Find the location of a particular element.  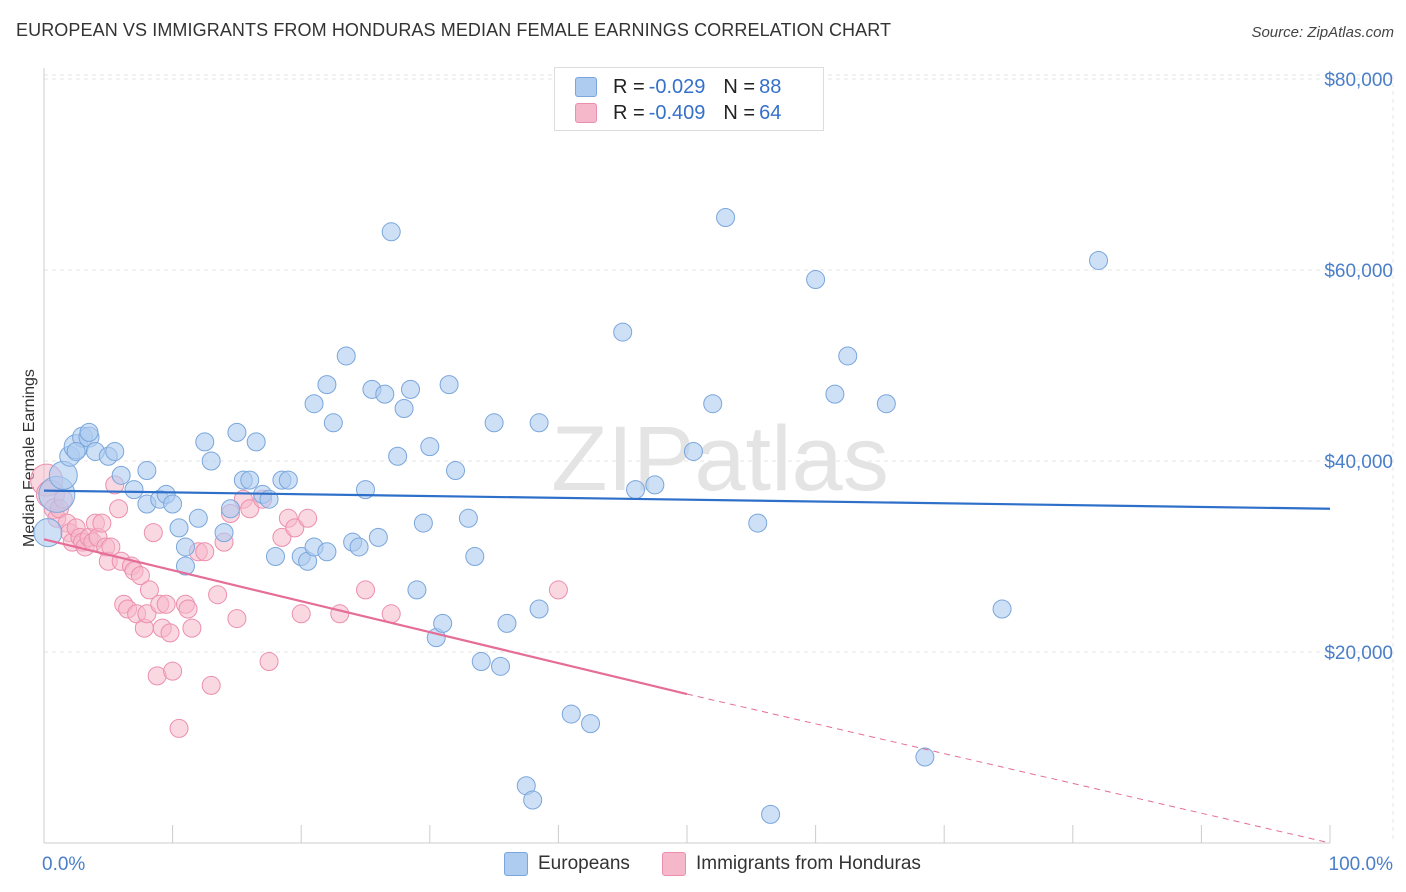

watermark: ZIPatlas is located at coordinates (719, 459).